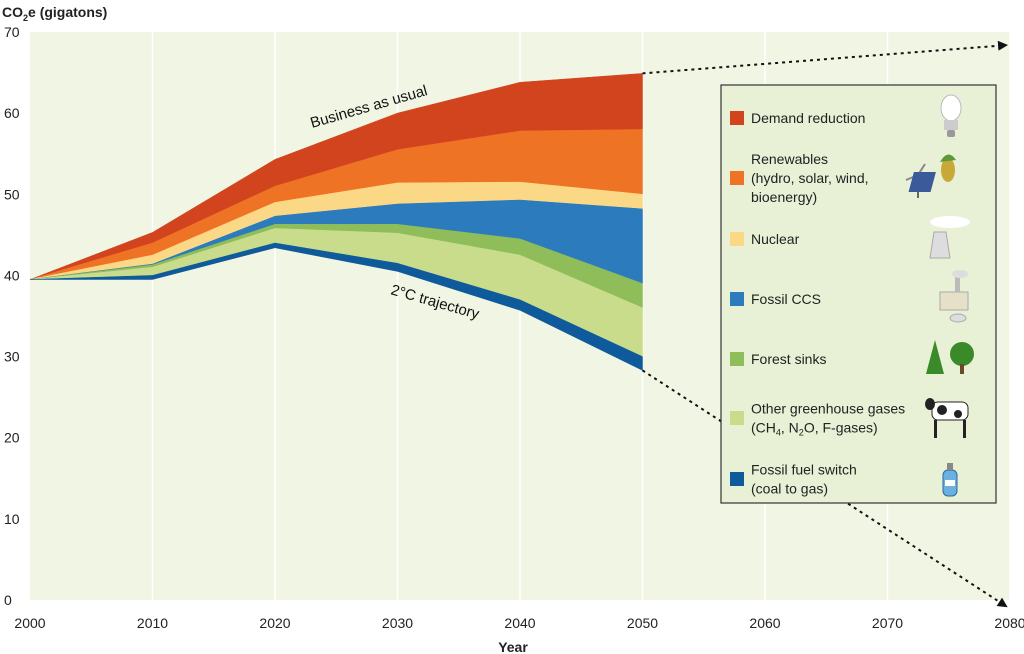  Describe the element at coordinates (764, 623) in the screenshot. I see `x-tick-label-2060: 2060` at that location.